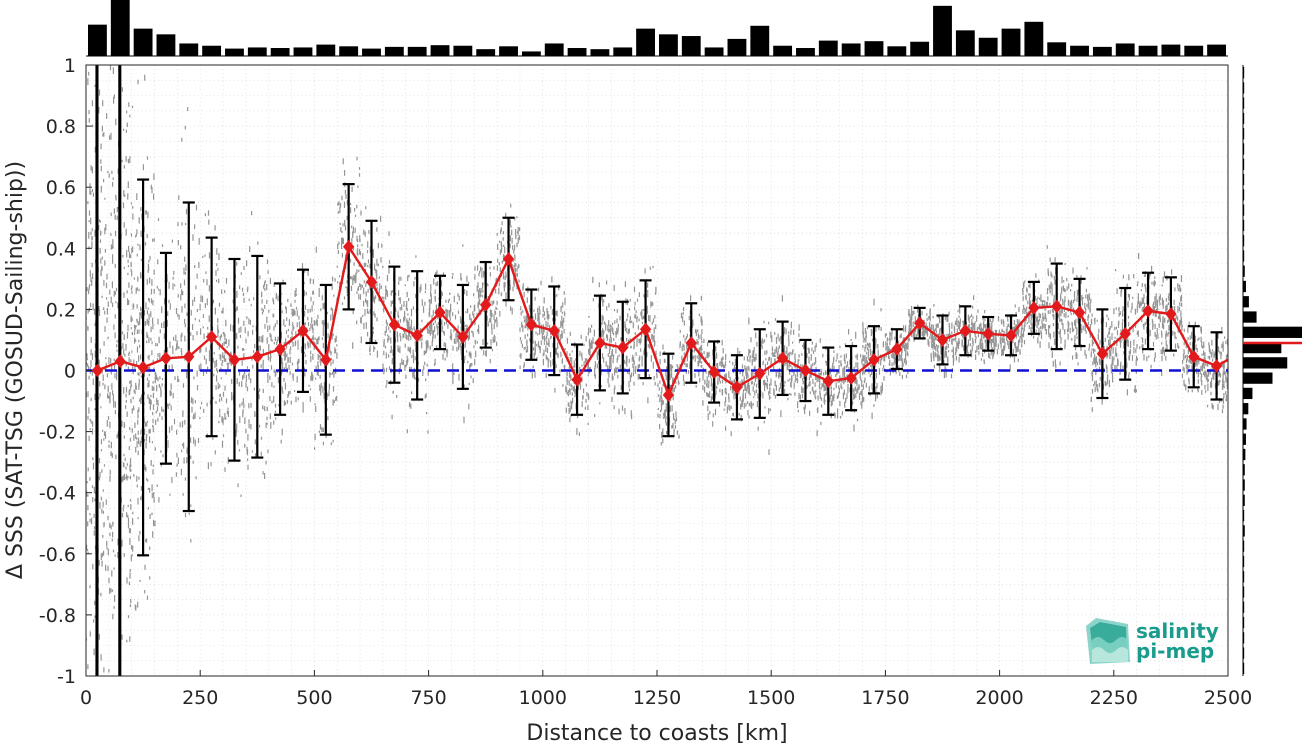 Image resolution: width=1302 pixels, height=745 pixels. Describe the element at coordinates (1175, 651) in the screenshot. I see `logo-text-pi-mep: pi-mep` at that location.